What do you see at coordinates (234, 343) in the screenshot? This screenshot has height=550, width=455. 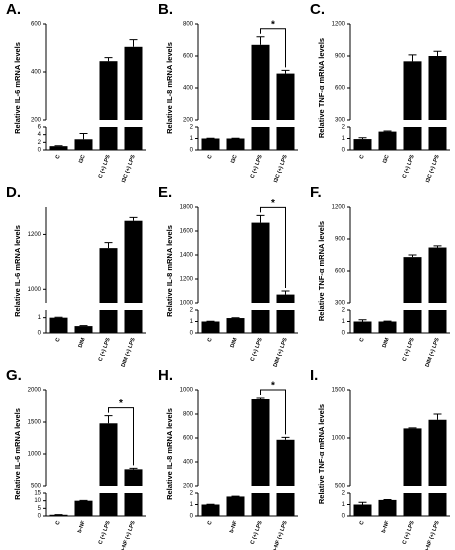 I see `x-tick-label: DIM` at bounding box center [234, 343].